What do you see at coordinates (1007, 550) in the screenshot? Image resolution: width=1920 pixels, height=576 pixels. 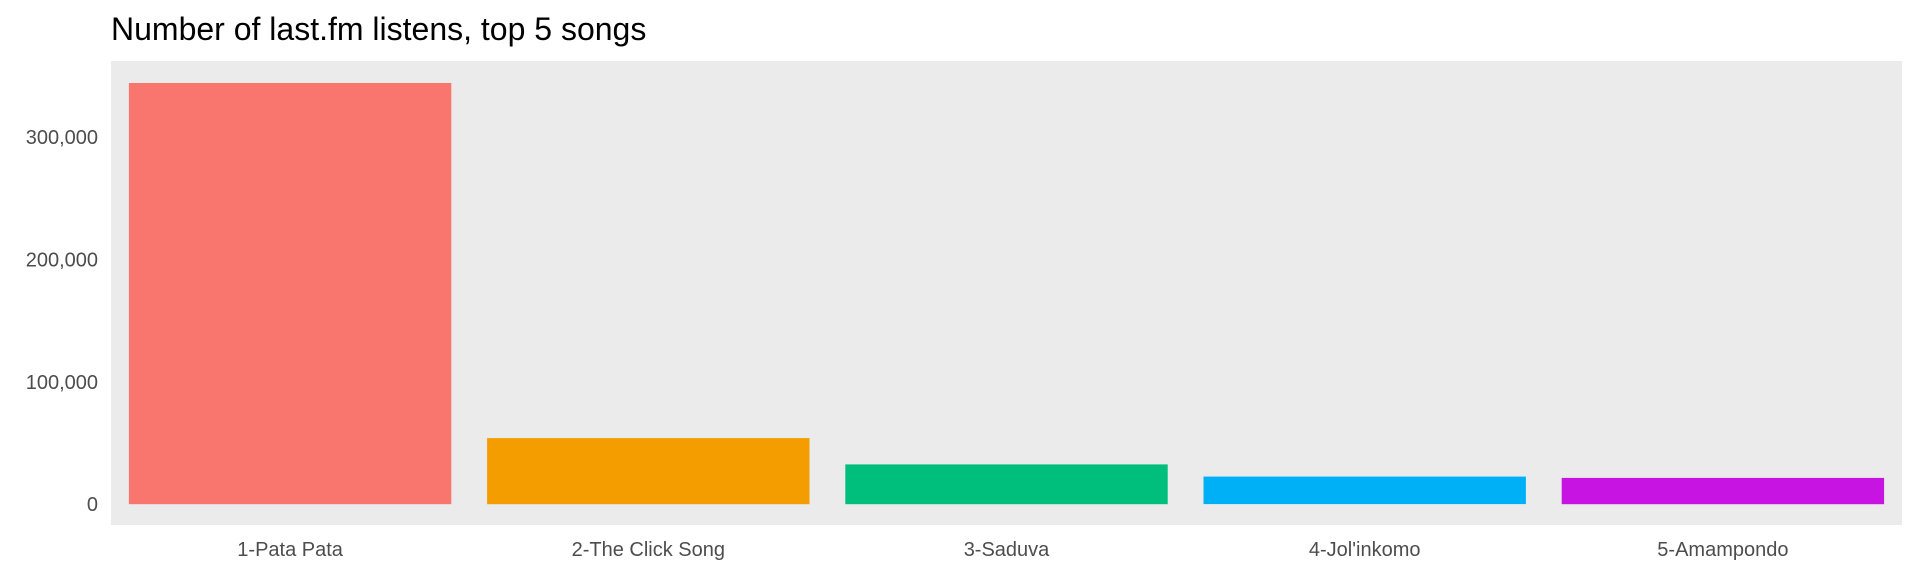 I see `x-tick-label: 3-Saduva` at bounding box center [1007, 550].